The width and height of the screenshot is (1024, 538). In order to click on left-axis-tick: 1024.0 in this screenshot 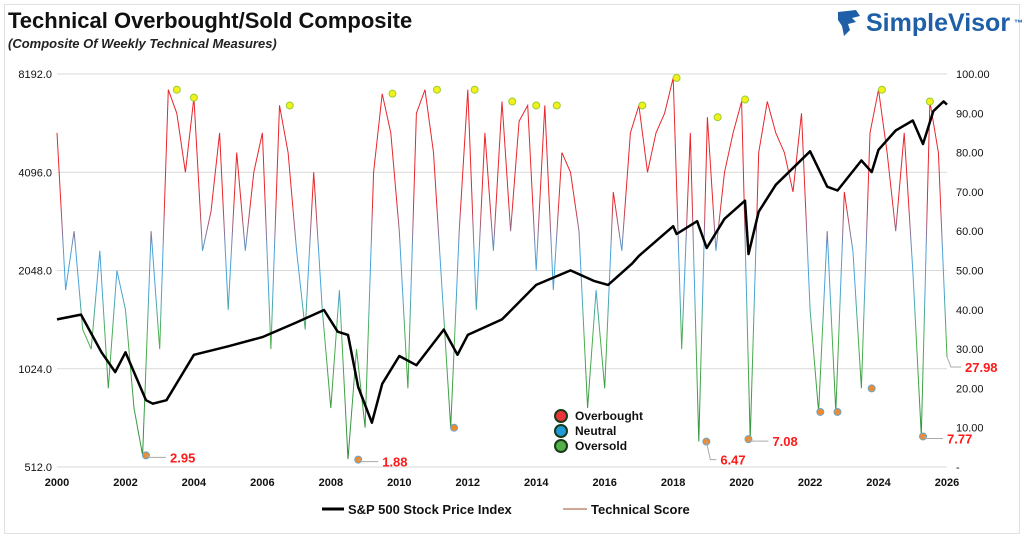, I will do `click(35, 370)`.